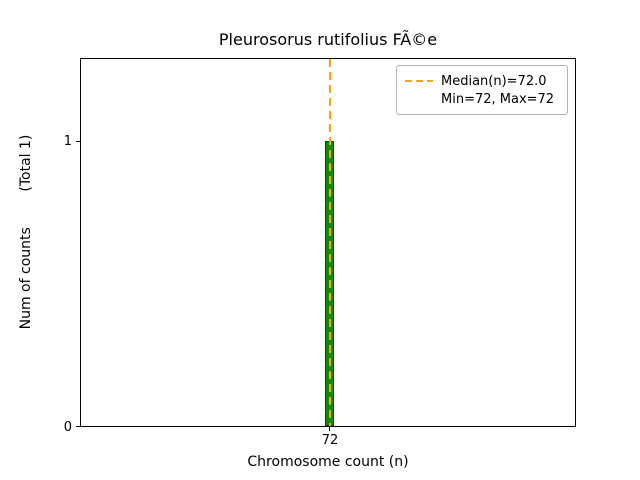 The height and width of the screenshot is (480, 640). I want to click on legend-row-minmax: Min=72, Max=72, so click(482, 99).